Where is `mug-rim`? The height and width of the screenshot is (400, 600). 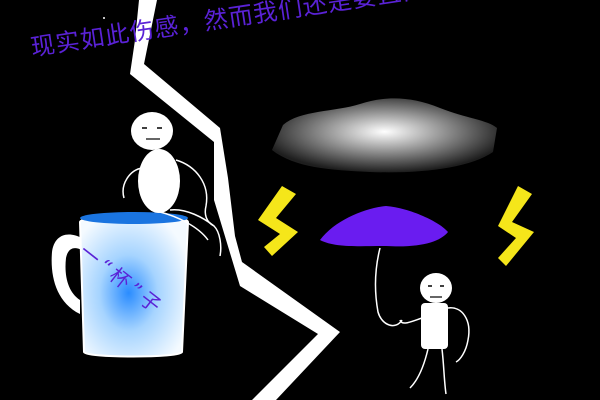 mug-rim is located at coordinates (134, 218).